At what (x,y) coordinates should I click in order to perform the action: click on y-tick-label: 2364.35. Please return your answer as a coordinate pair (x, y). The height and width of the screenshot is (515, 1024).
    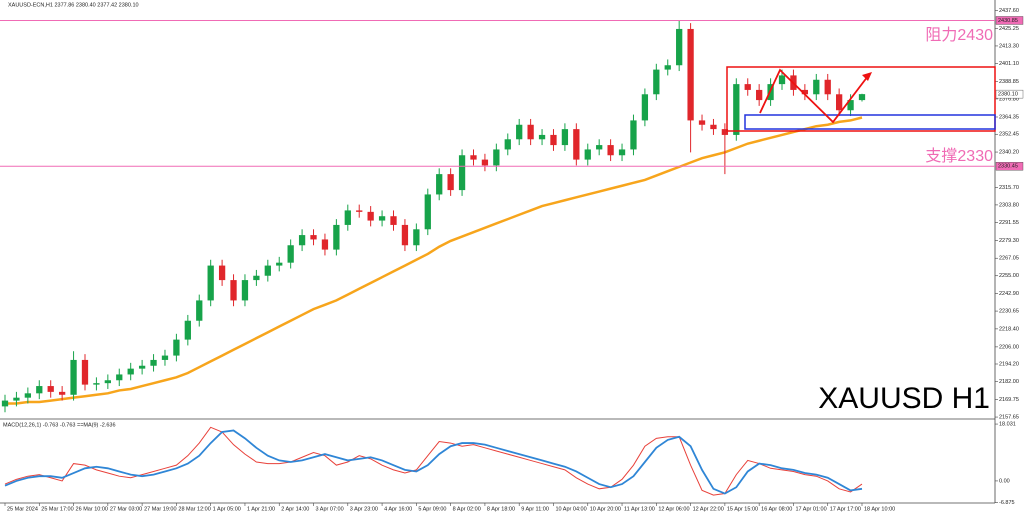
    Looking at the image, I should click on (1009, 117).